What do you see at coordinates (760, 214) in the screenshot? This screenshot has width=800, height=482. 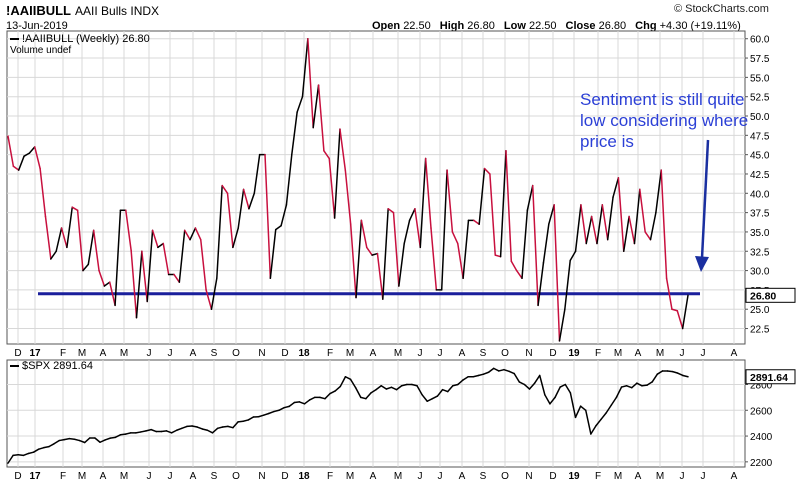 I see `y-tick-label: 37.5` at bounding box center [760, 214].